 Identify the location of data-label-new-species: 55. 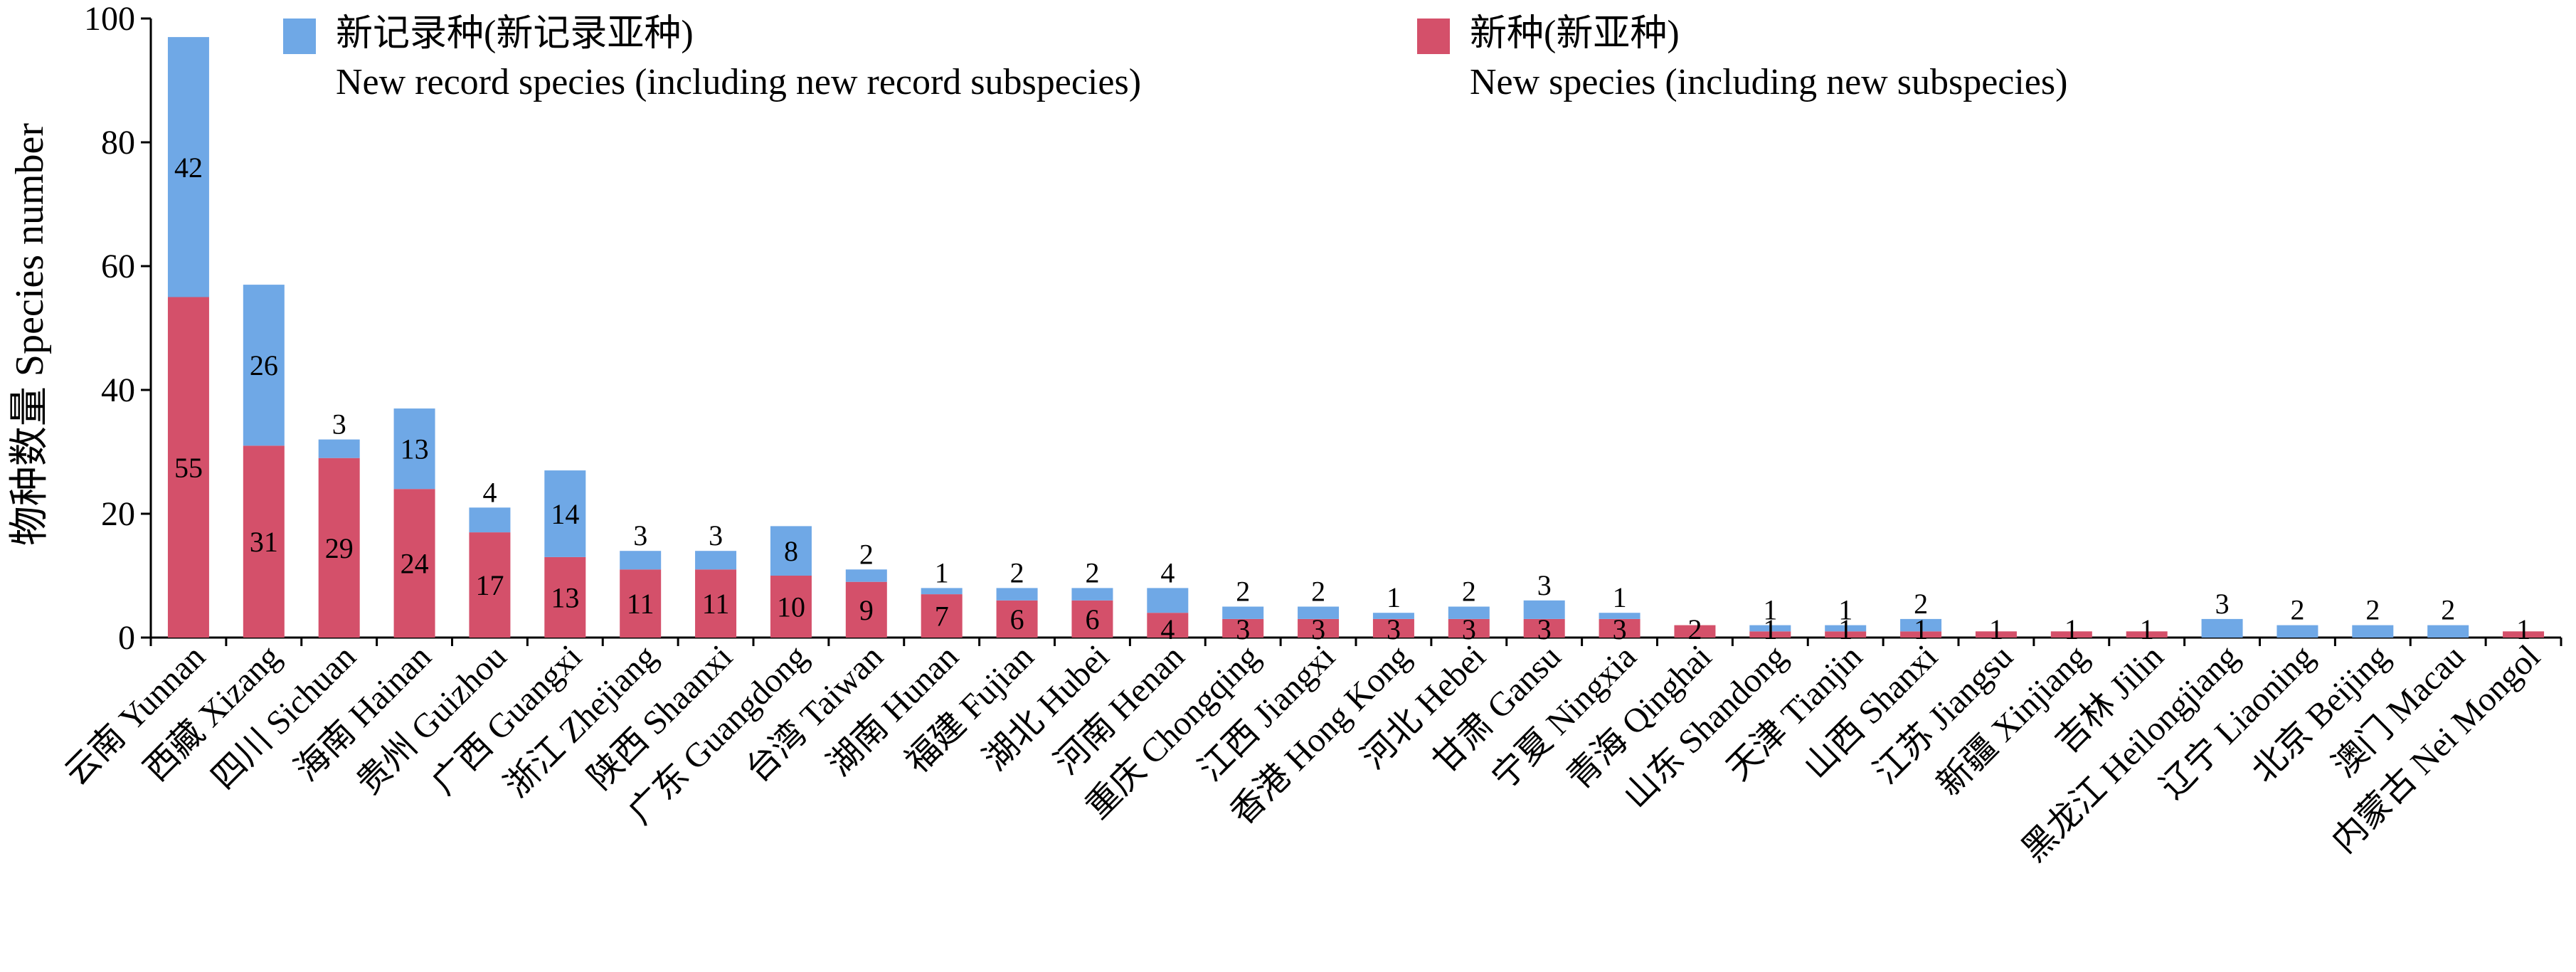
(188, 468).